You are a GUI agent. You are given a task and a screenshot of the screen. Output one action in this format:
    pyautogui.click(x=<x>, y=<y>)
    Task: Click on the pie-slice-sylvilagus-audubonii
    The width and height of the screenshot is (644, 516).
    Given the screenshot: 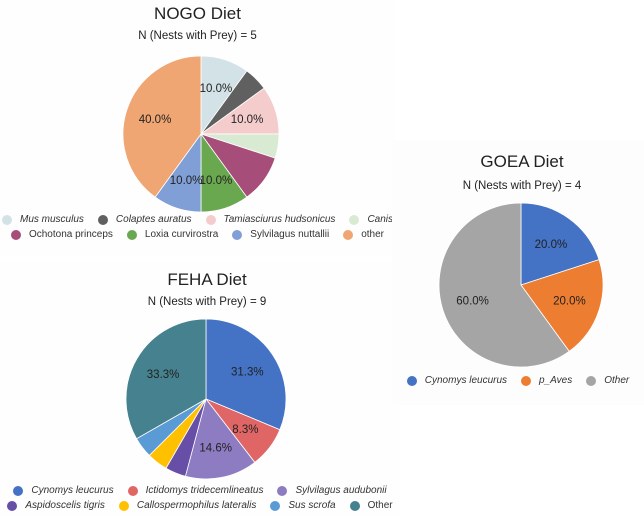 What is the action you would take?
    pyautogui.click(x=220, y=439)
    